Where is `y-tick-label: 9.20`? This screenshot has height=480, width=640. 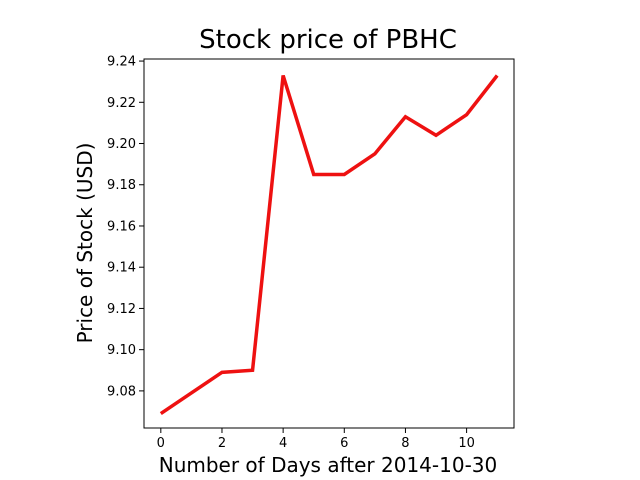
y-tick-label: 9.20 is located at coordinates (121, 144).